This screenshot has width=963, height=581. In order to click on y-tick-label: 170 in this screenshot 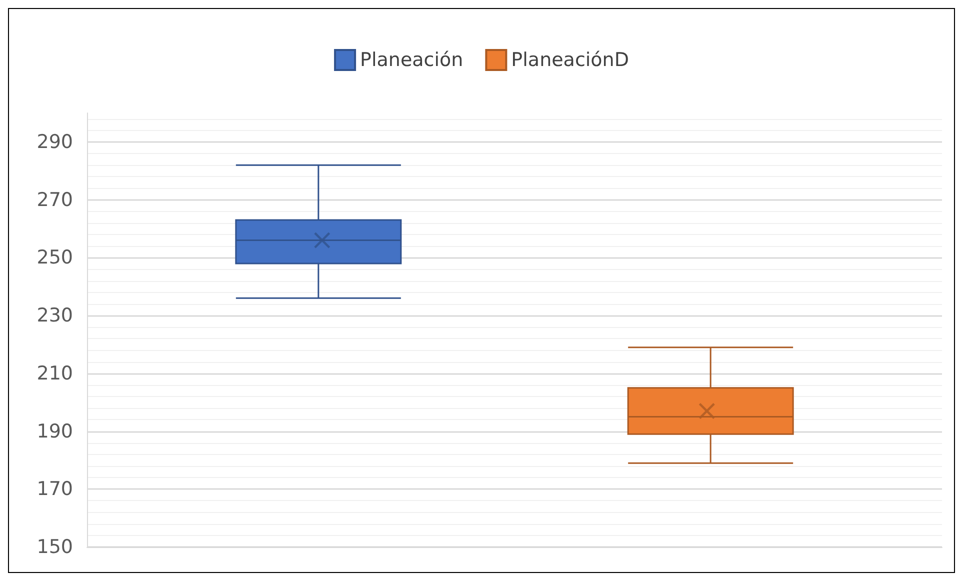, I will do `click(54, 489)`.